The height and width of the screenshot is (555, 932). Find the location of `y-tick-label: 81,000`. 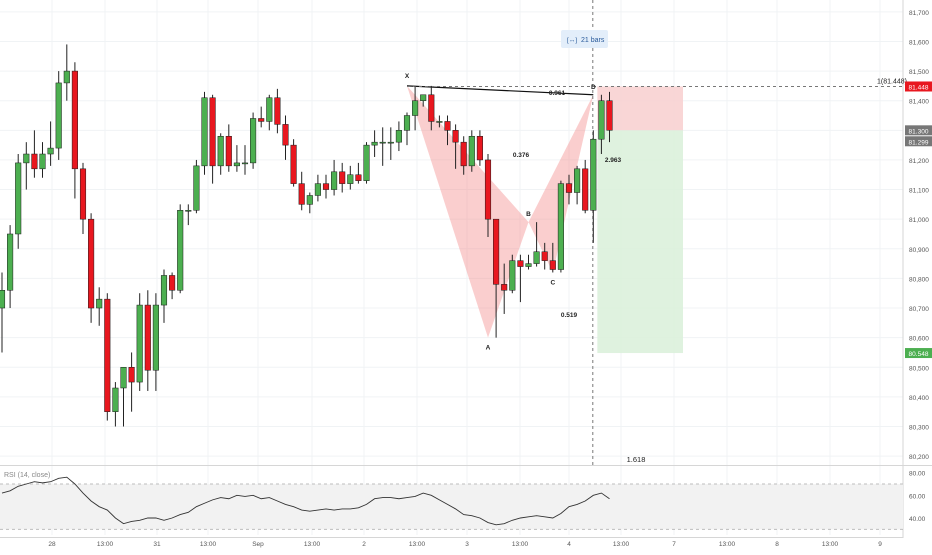

y-tick-label: 81,000 is located at coordinates (919, 220).